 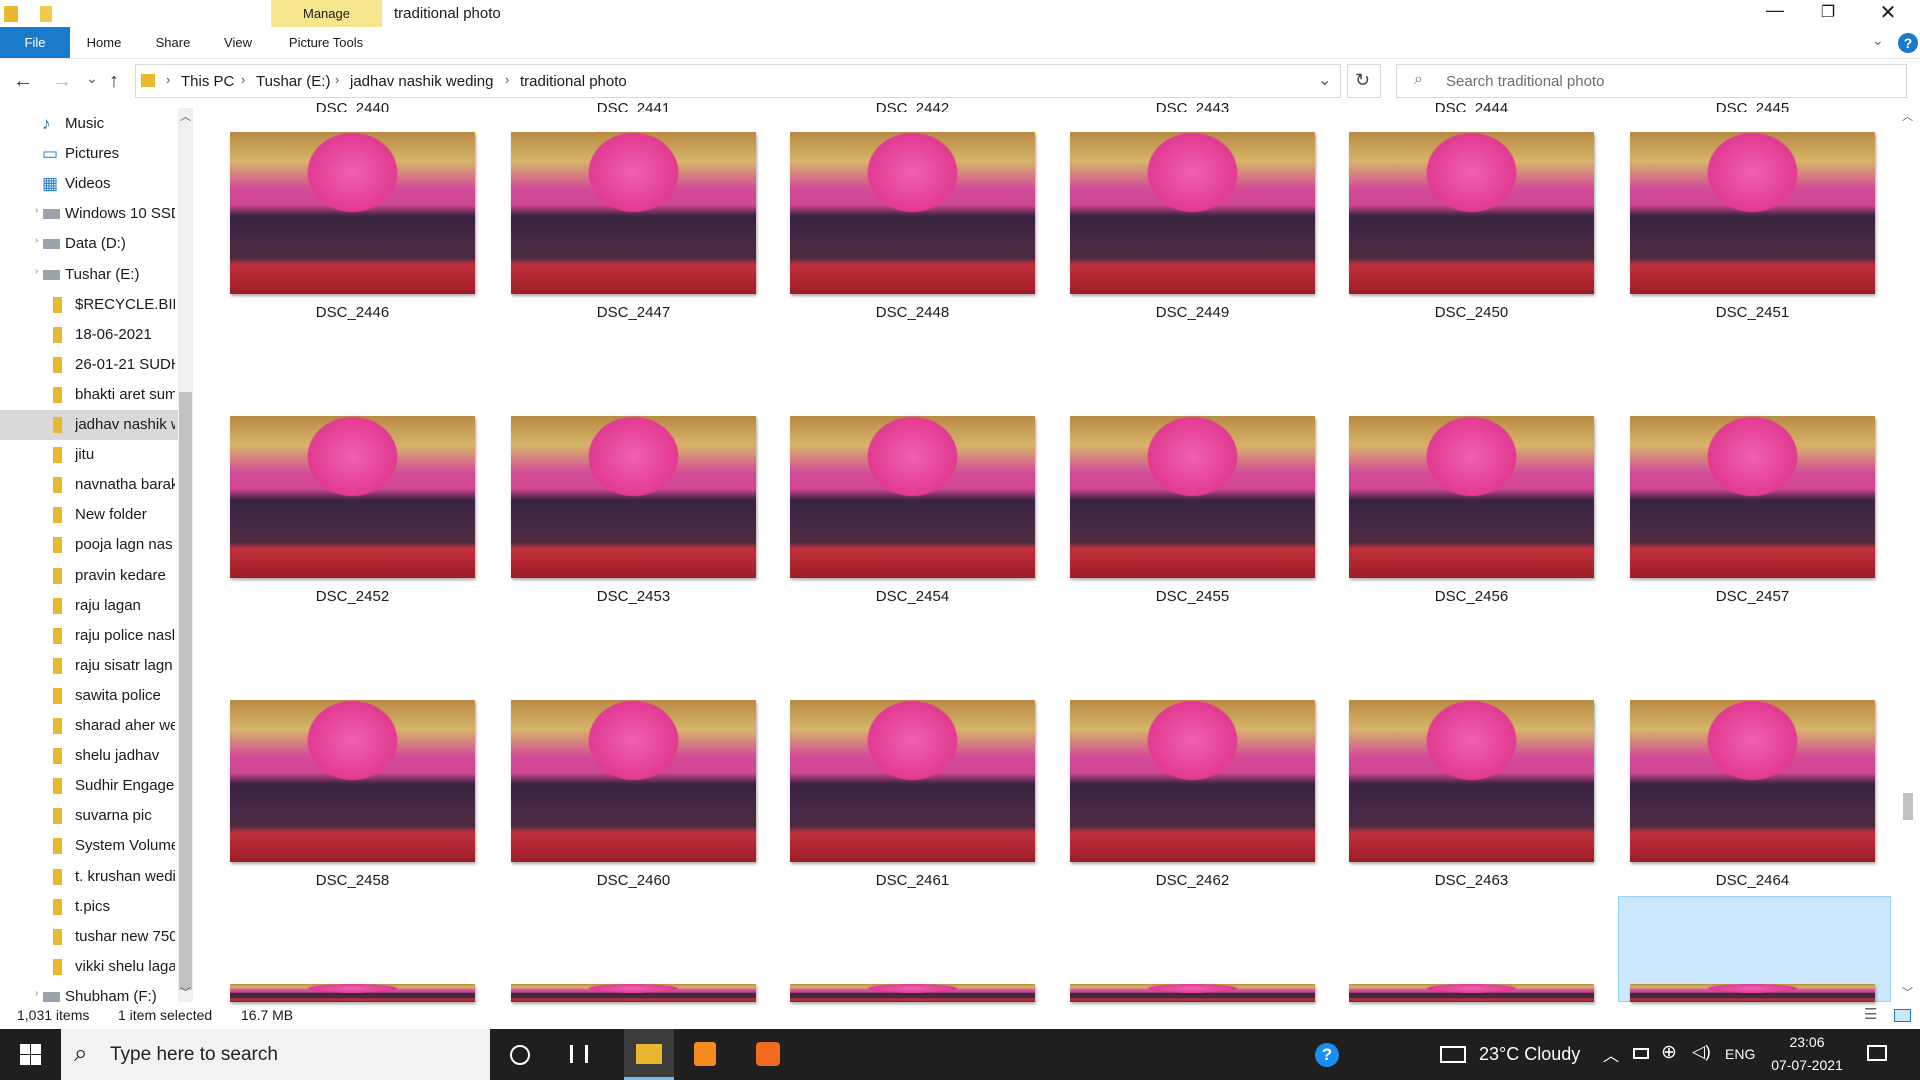 What do you see at coordinates (1192, 596) in the screenshot?
I see `file-name: DSC_2455` at bounding box center [1192, 596].